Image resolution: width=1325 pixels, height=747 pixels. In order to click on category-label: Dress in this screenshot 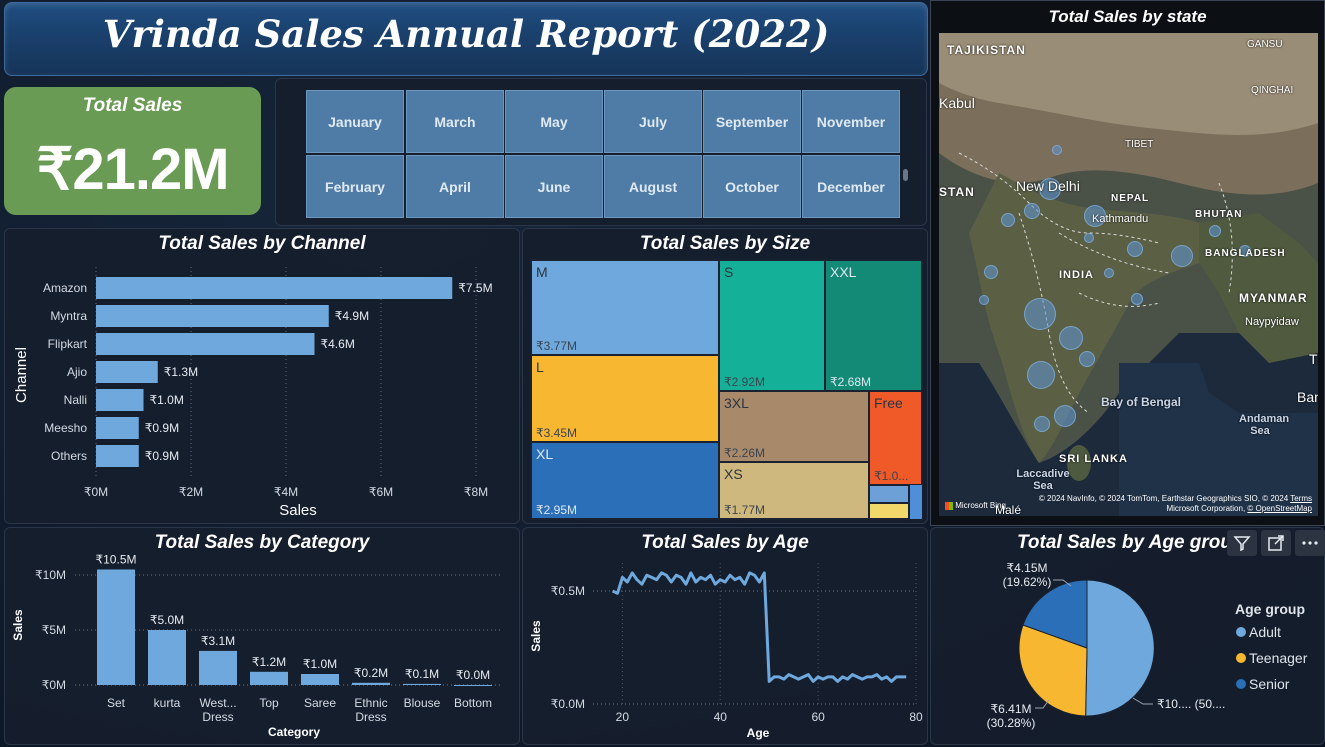, I will do `click(217, 717)`.